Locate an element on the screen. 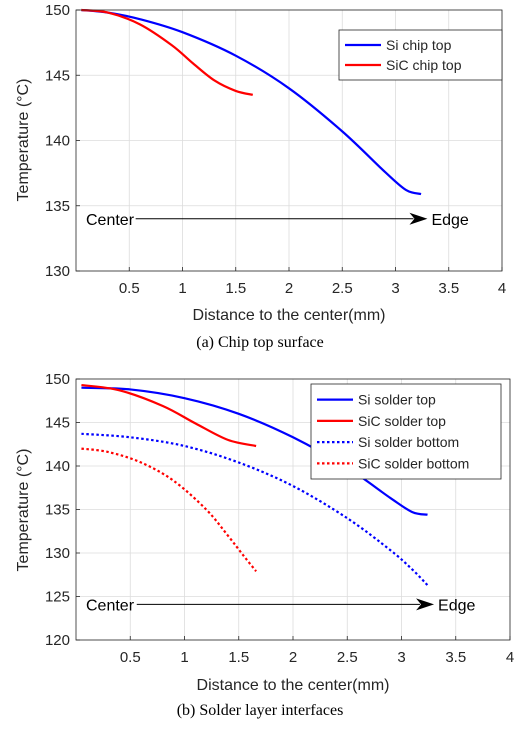  y-tick-label: 120 is located at coordinates (57, 640).